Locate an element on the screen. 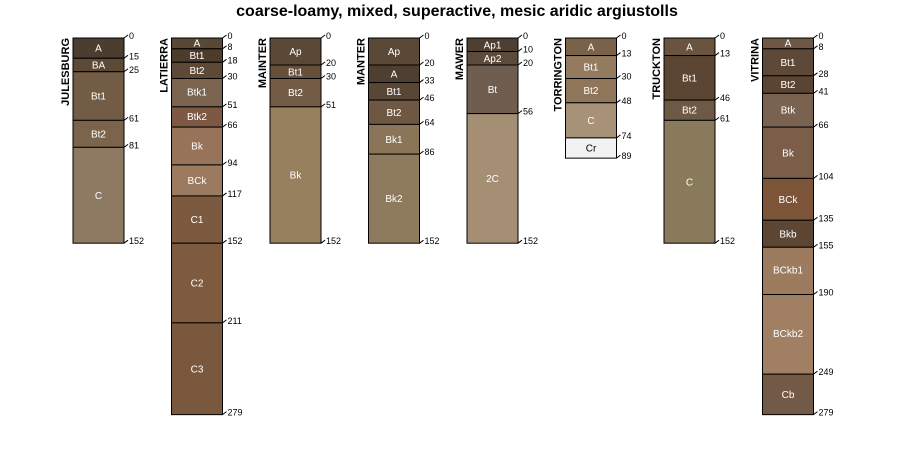 The height and width of the screenshot is (450, 900). depth-label: 61 is located at coordinates (134, 118).